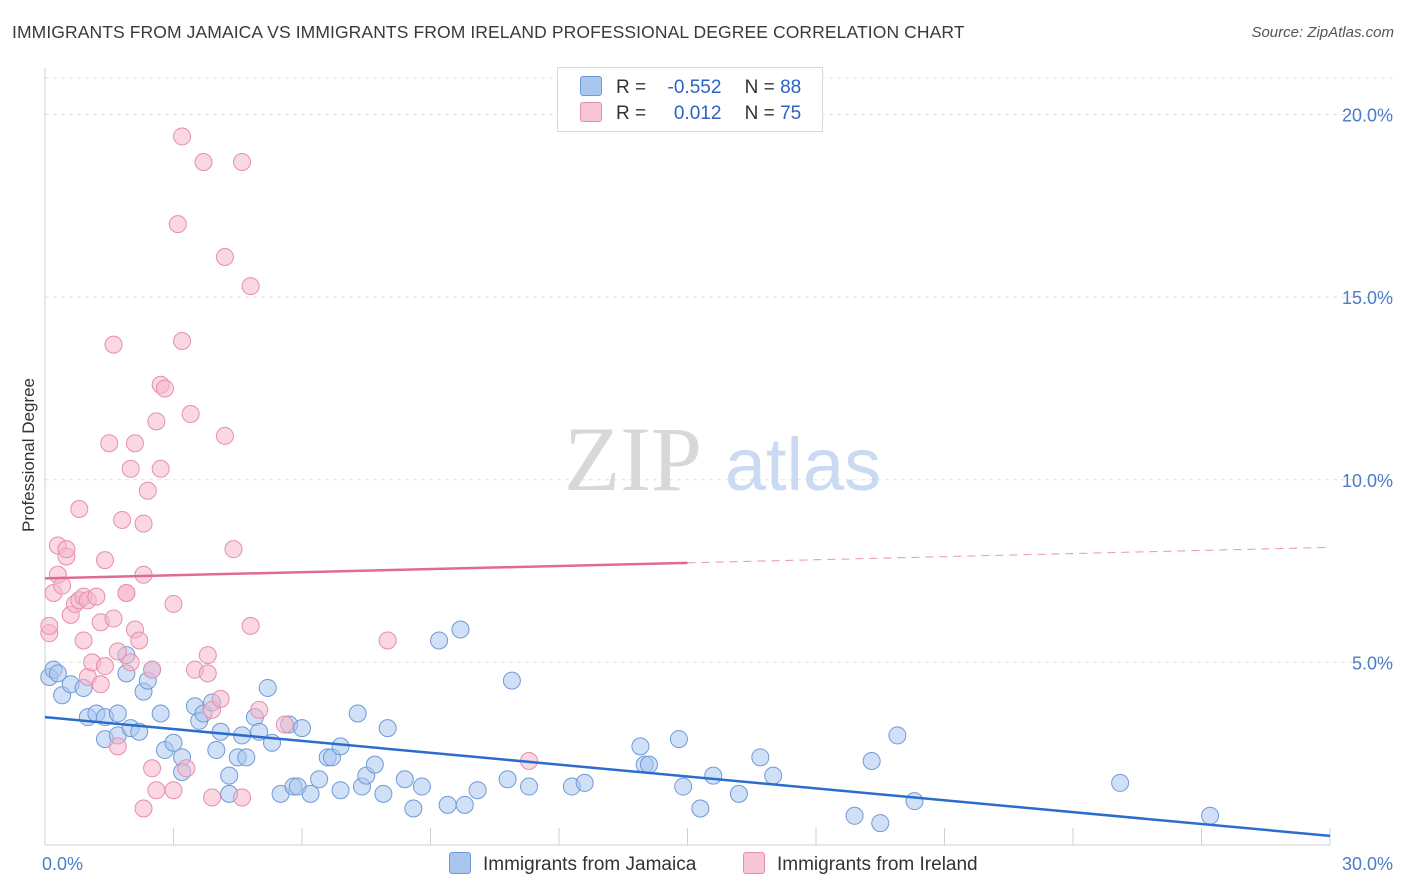 This screenshot has width=1406, height=892. What do you see at coordinates (28, 455) in the screenshot?
I see `y-axis-label: Professional Degree` at bounding box center [28, 455].